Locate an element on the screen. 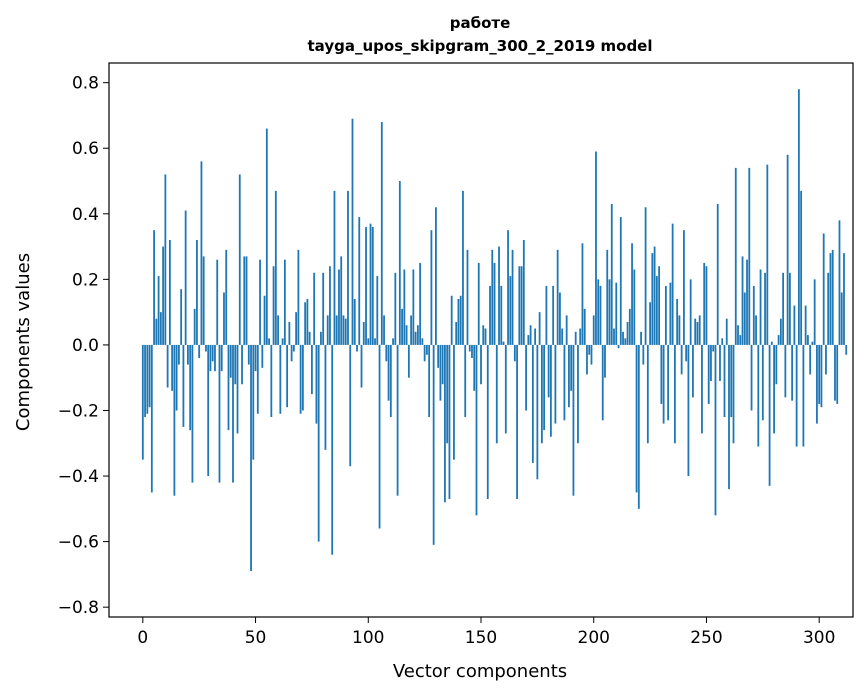  y-tick-label: 0.4 is located at coordinates (85, 215).